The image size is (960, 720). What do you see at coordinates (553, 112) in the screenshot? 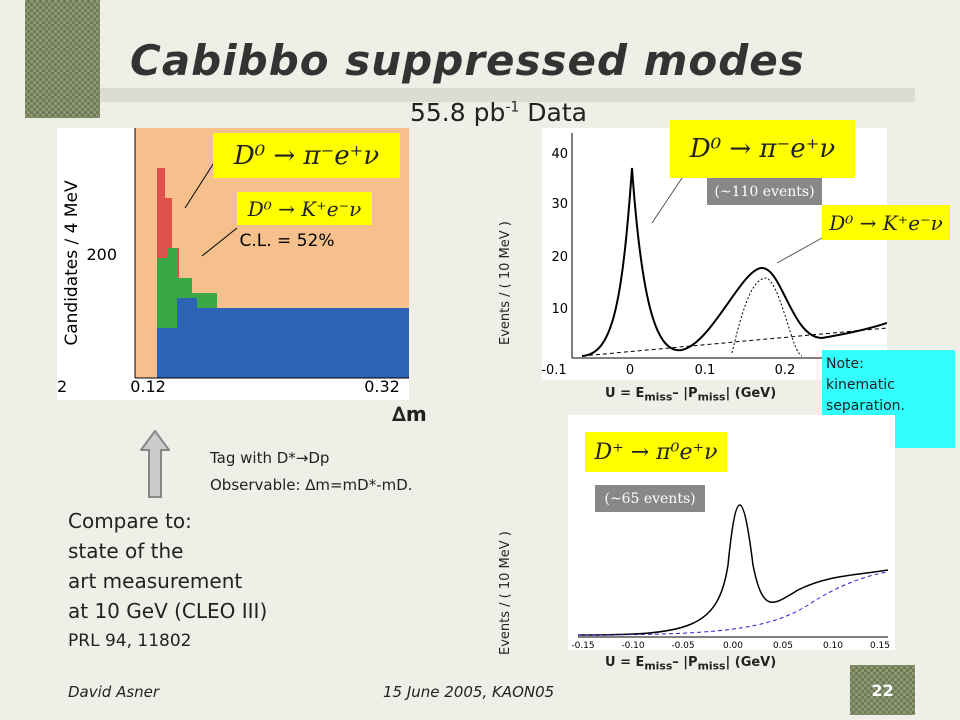
I see `subtitle-tail: Data` at bounding box center [553, 112].